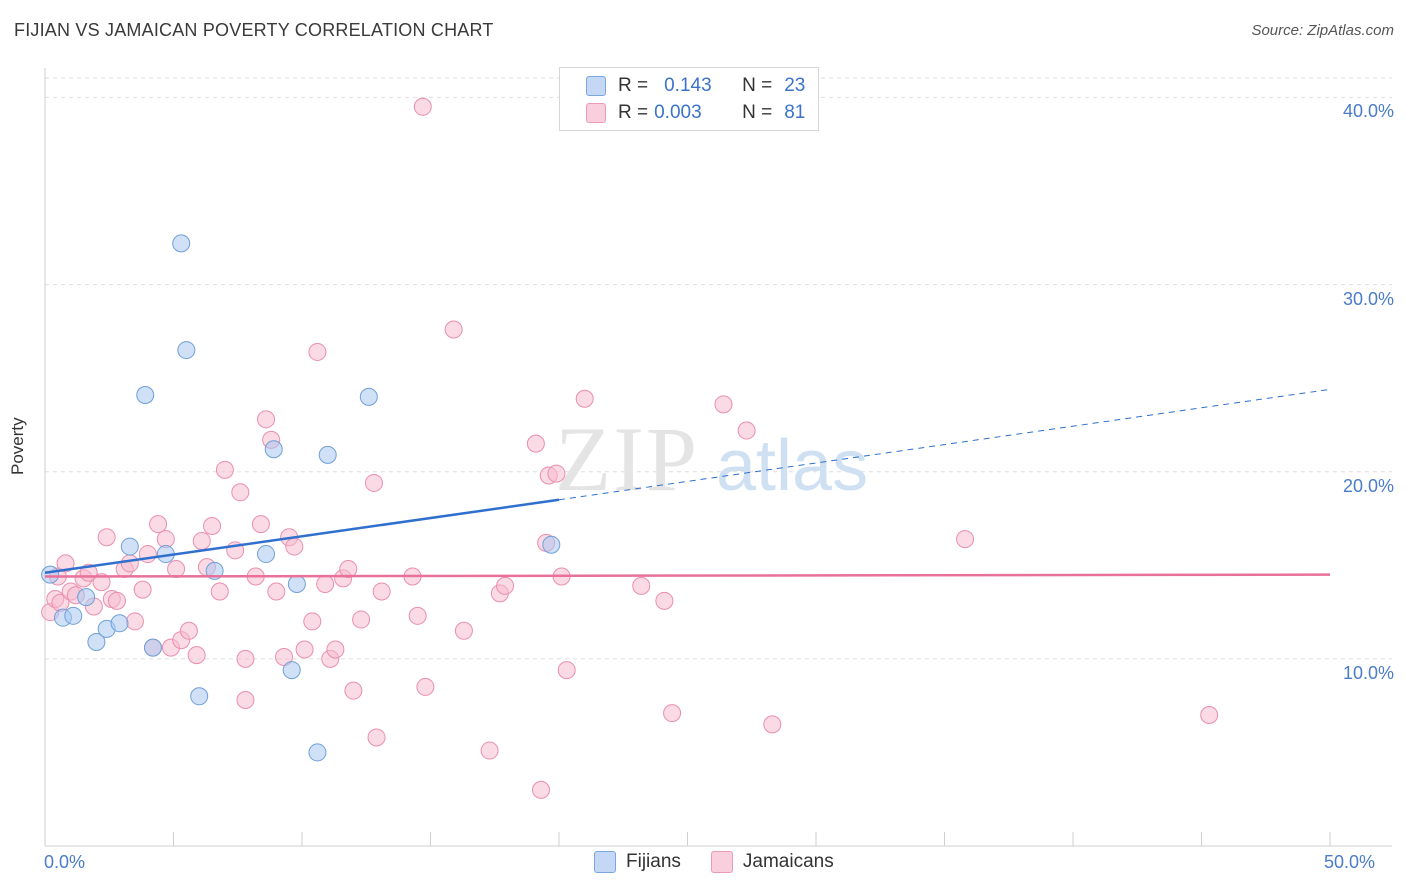 This screenshot has height=892, width=1406. Describe the element at coordinates (757, 112) in the screenshot. I see `legend-n-label: N =` at that location.